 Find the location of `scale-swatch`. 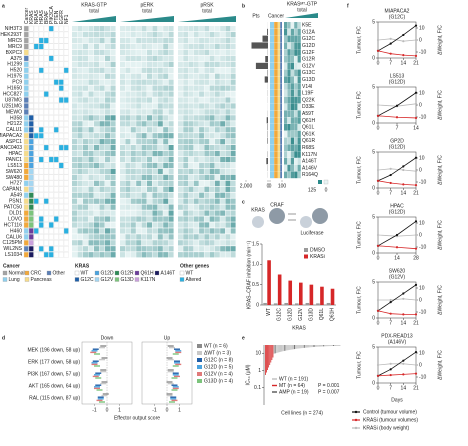

scale-swatch is located at coordinates (320, 182).